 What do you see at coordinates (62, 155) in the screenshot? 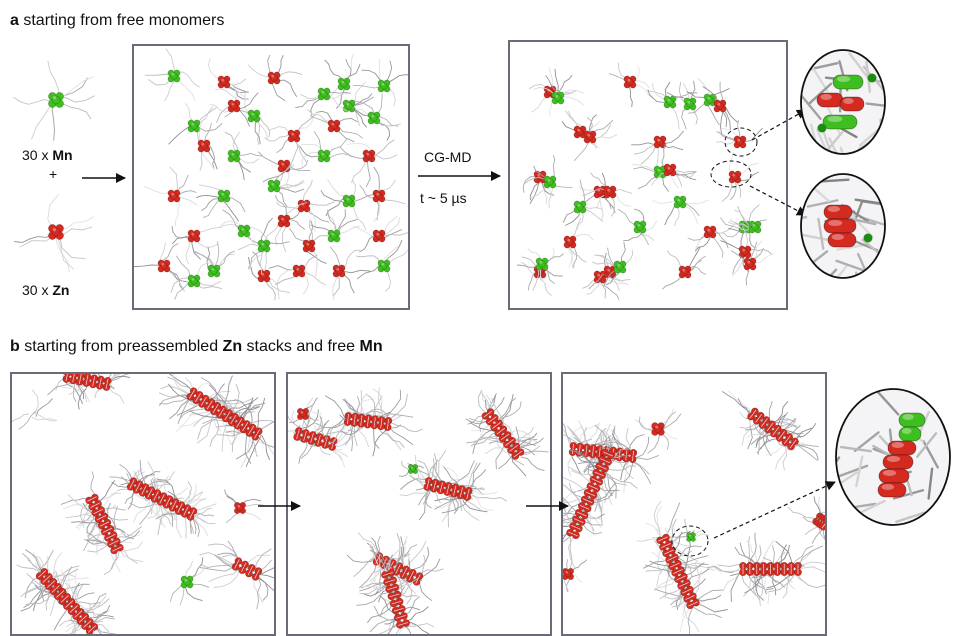
I see `mn-name: Mn` at bounding box center [62, 155].